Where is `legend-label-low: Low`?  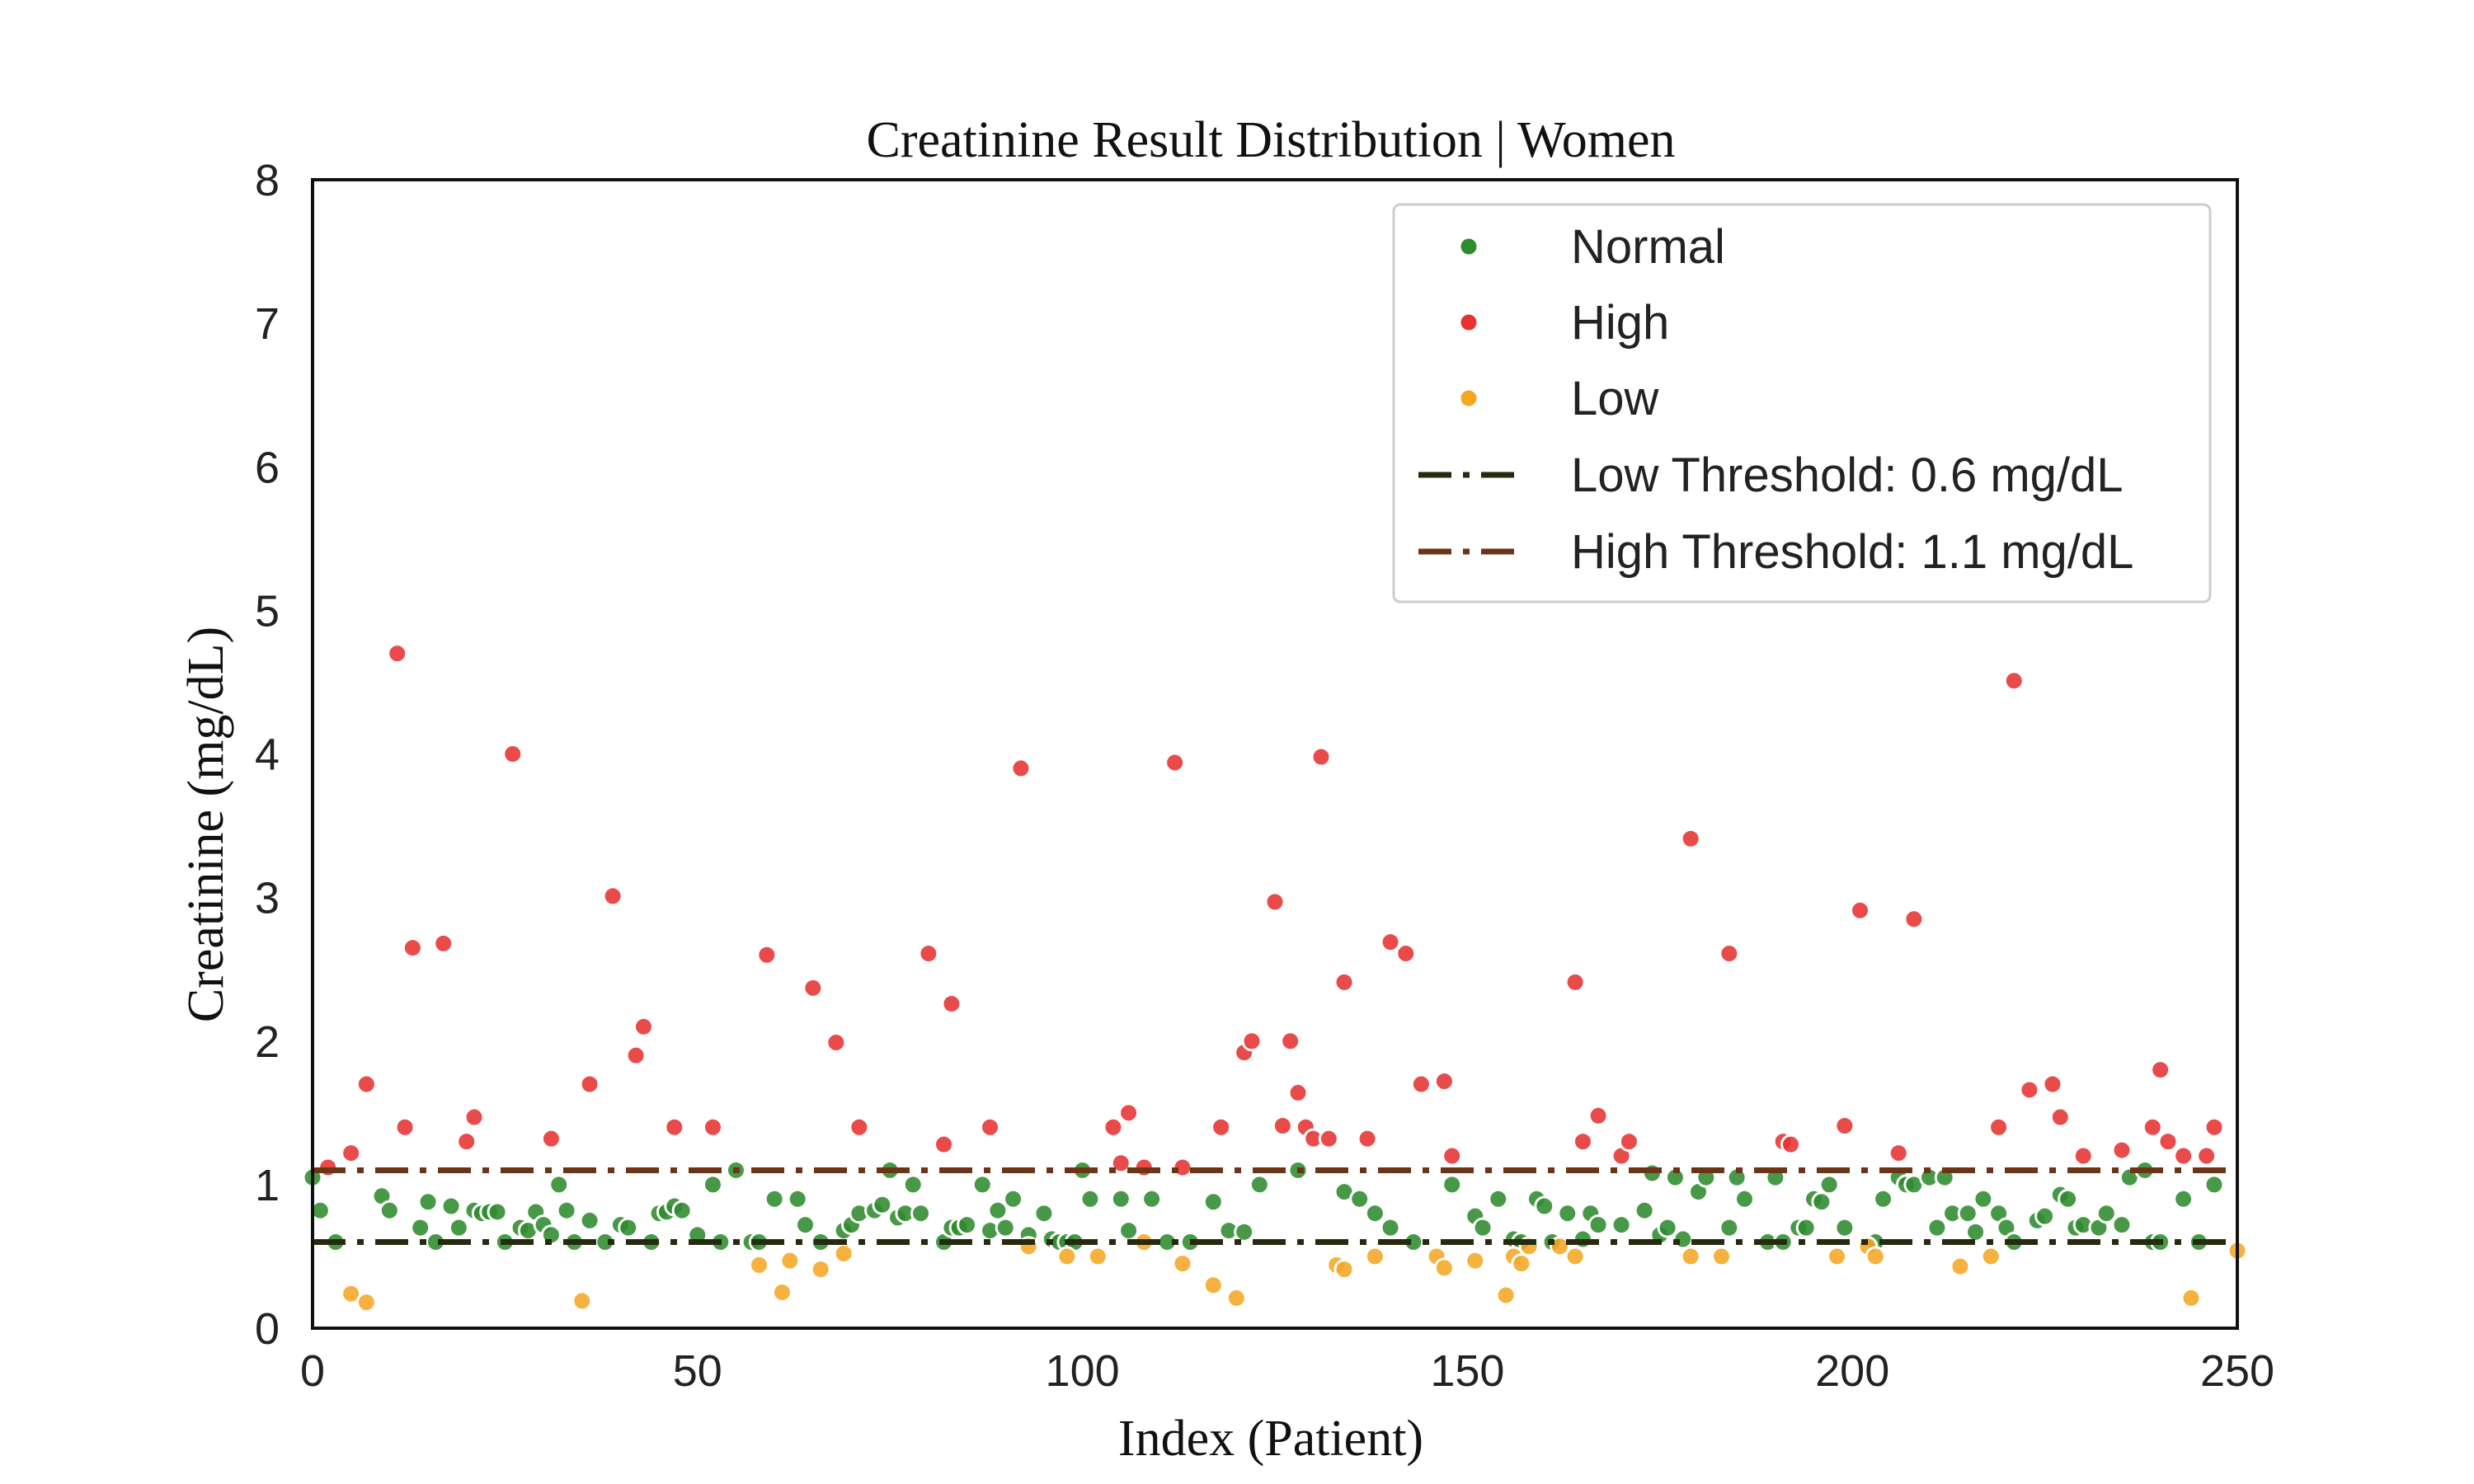 legend-label-low: Low is located at coordinates (1615, 398).